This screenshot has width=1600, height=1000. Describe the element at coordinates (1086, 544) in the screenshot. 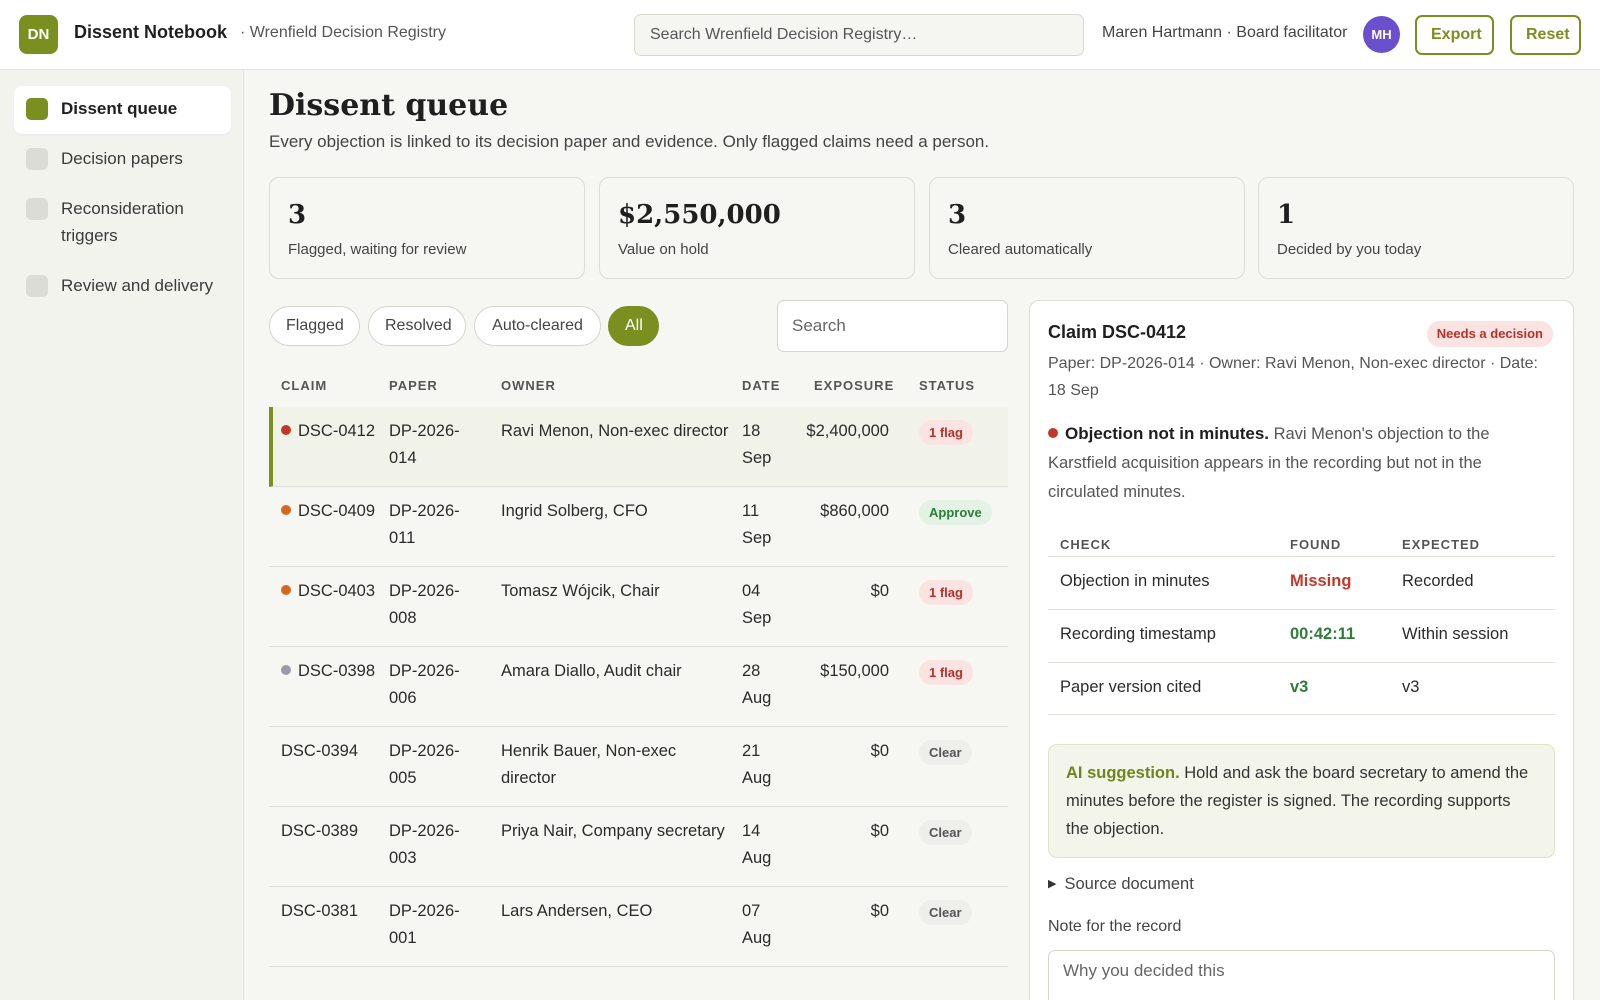

I see `check-header-check: CHECK` at that location.